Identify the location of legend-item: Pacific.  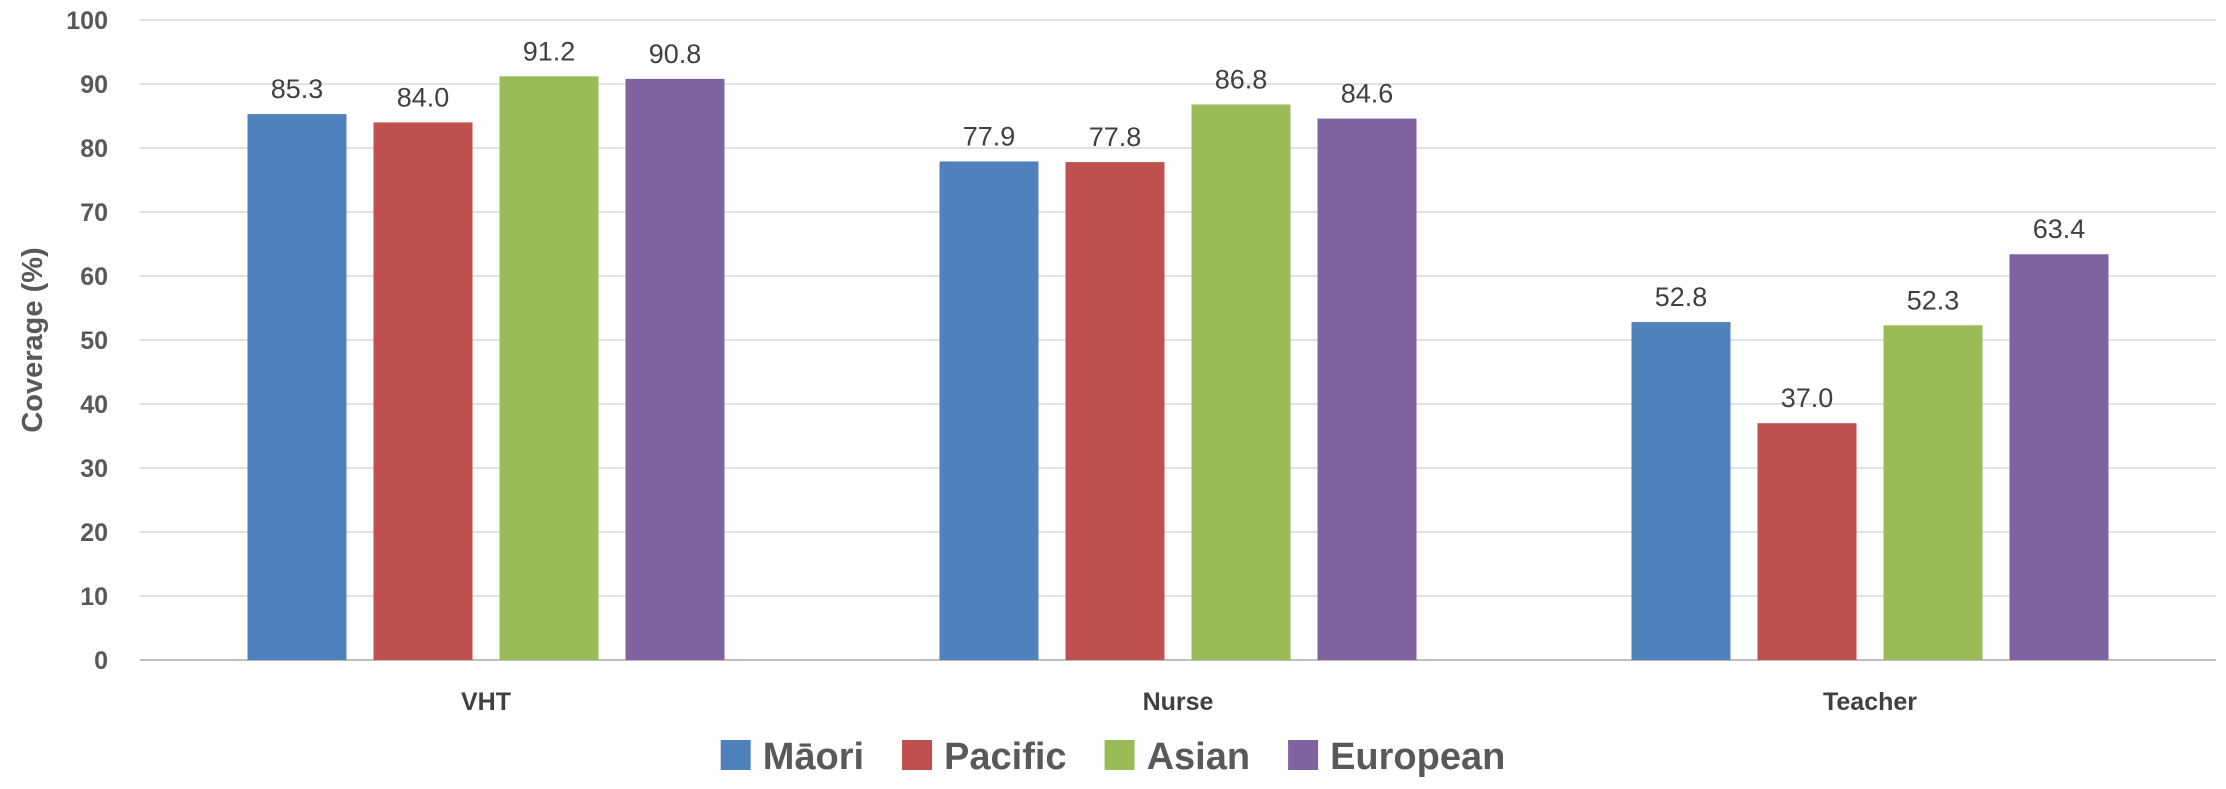
(984, 757).